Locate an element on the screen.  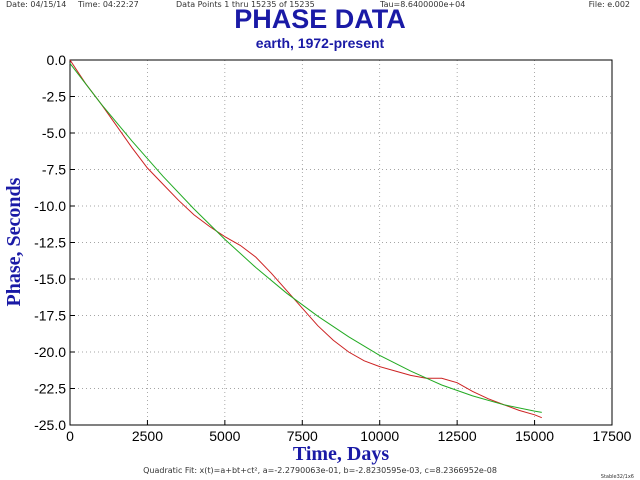
x-tick-label: 2500 is located at coordinates (147, 436).